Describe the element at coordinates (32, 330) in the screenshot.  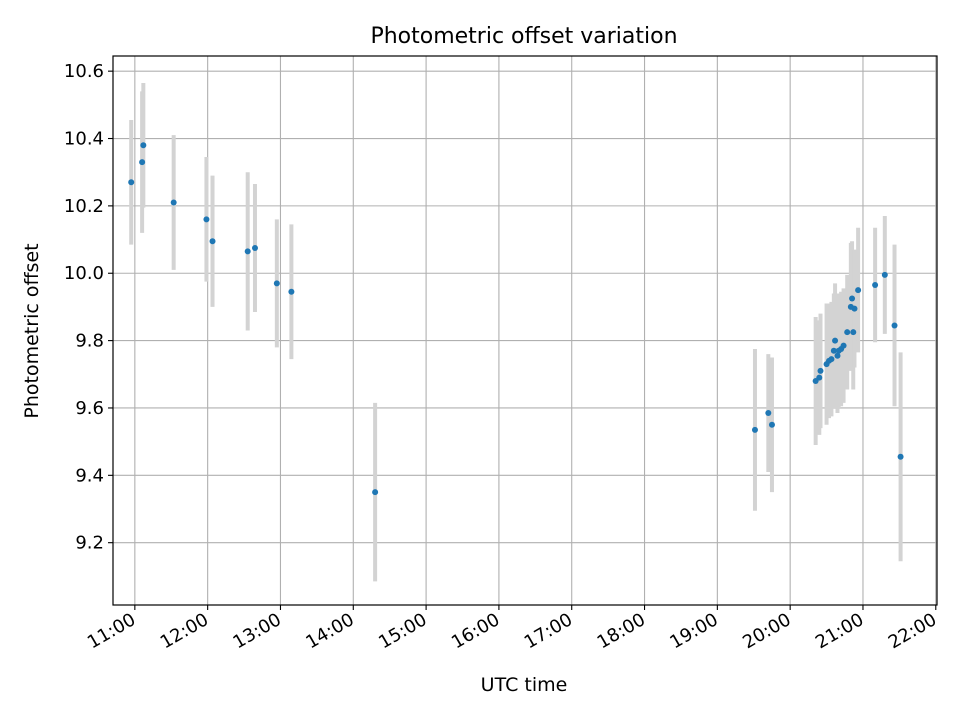
I see `y-axis-label: Photometric offset` at that location.